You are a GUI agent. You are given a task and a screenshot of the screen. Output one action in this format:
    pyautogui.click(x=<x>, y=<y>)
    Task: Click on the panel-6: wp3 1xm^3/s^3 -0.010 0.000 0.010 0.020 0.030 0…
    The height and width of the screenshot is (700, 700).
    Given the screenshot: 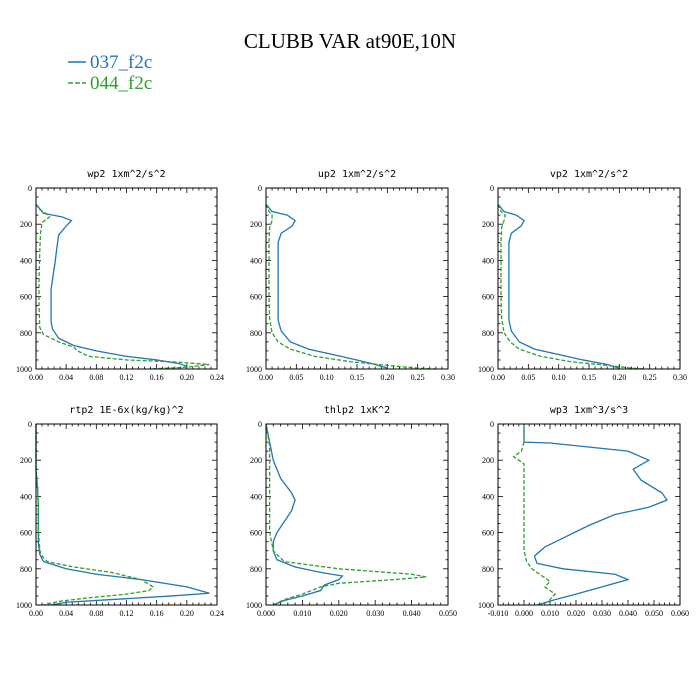 What is the action you would take?
    pyautogui.click(x=583, y=511)
    